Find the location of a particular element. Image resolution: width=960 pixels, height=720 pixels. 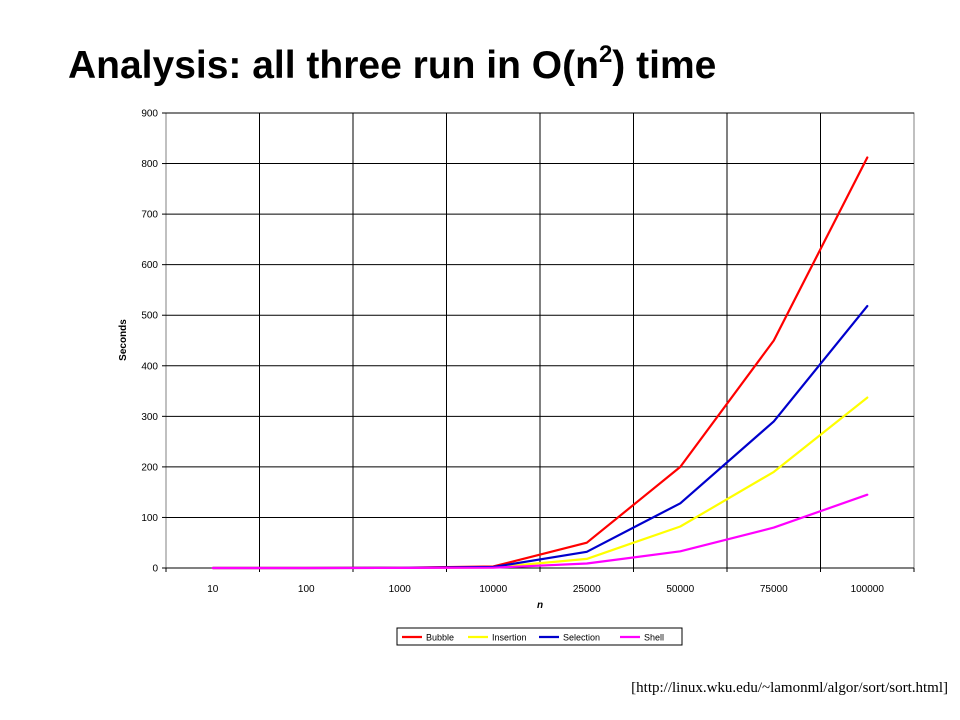

legend-label-selection: Selection is located at coordinates (581, 638).